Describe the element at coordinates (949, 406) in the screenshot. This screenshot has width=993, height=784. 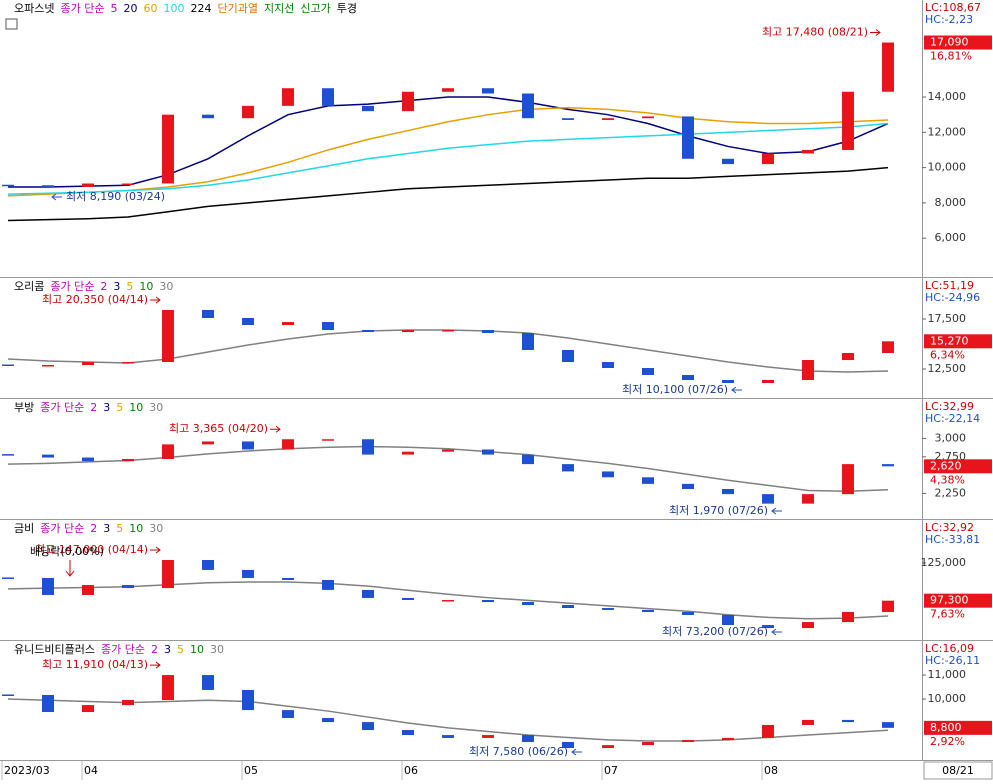
I see `lc-label: LC:32,99` at that location.